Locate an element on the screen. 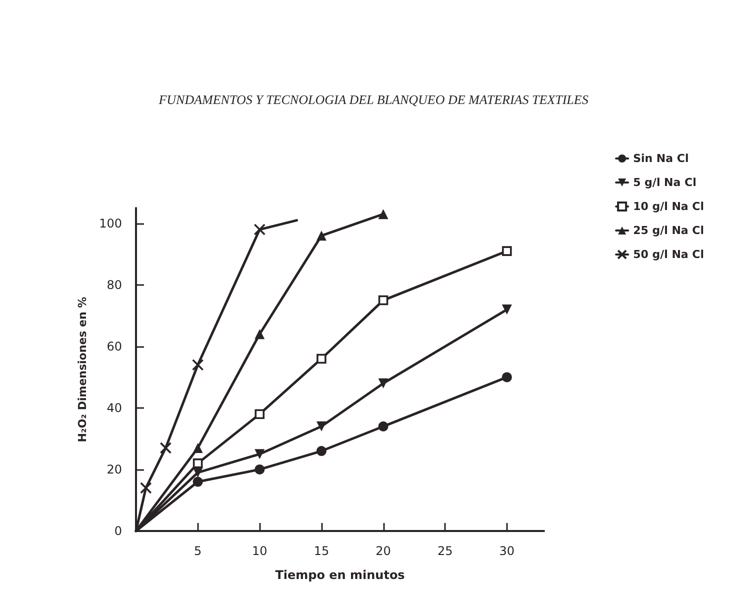  x-tick-label: 25 is located at coordinates (445, 551).